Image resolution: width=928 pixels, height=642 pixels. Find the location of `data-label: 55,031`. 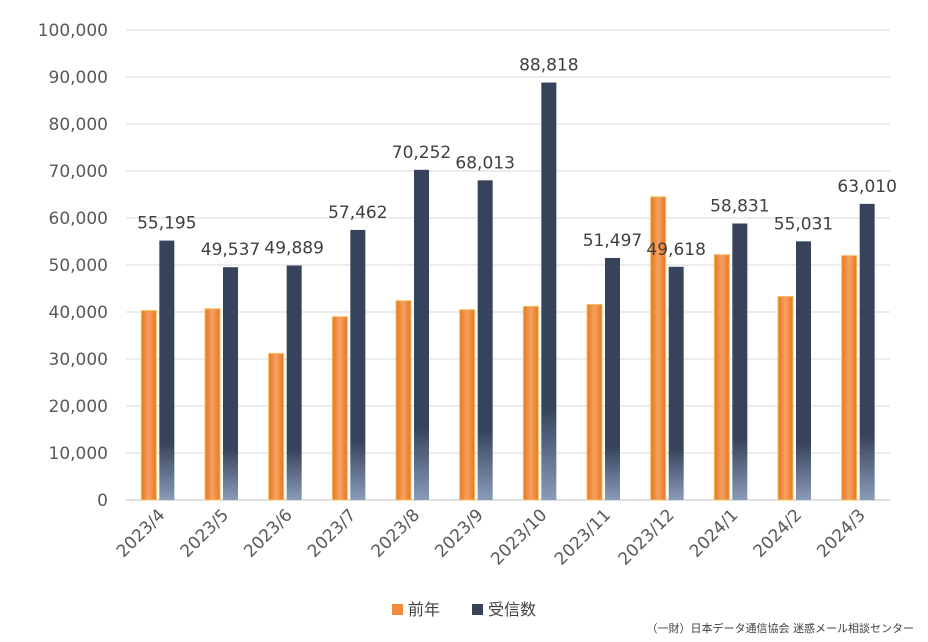

data-label: 55,031 is located at coordinates (803, 224).